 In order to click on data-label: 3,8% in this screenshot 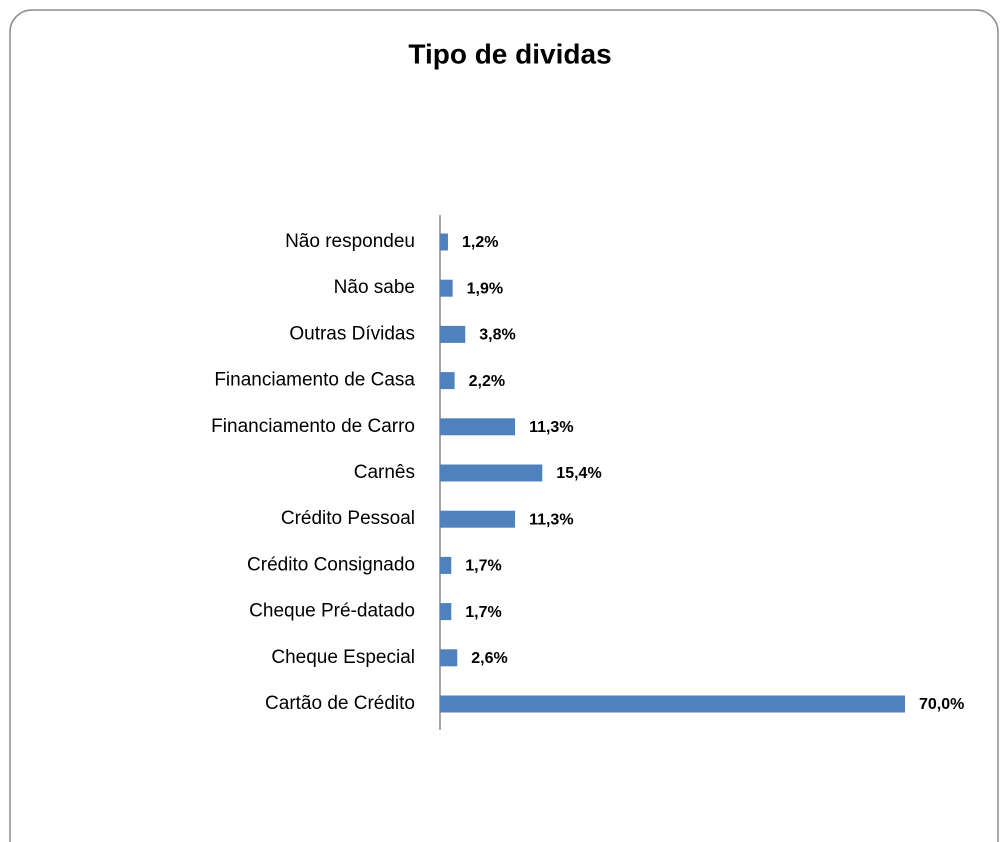, I will do `click(497, 335)`.